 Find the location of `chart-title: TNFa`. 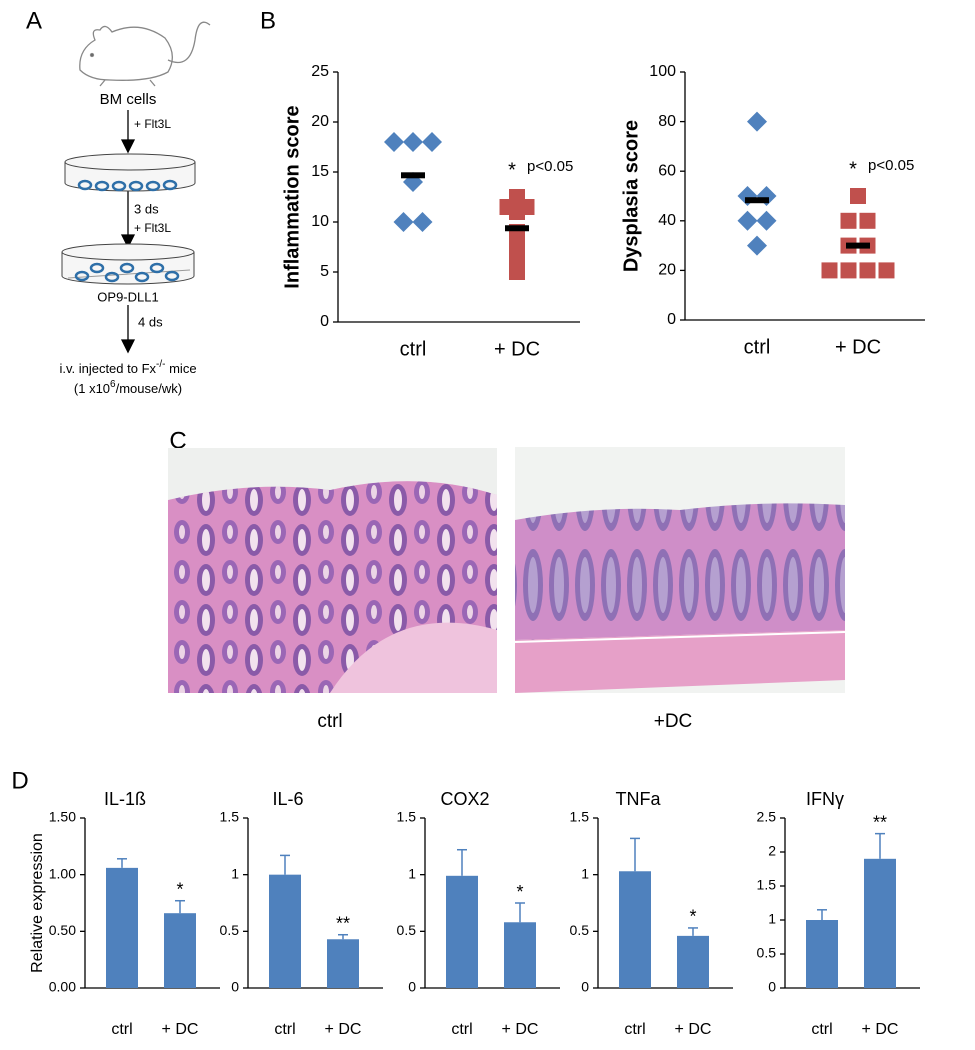

chart-title: TNFa is located at coordinates (639, 799).